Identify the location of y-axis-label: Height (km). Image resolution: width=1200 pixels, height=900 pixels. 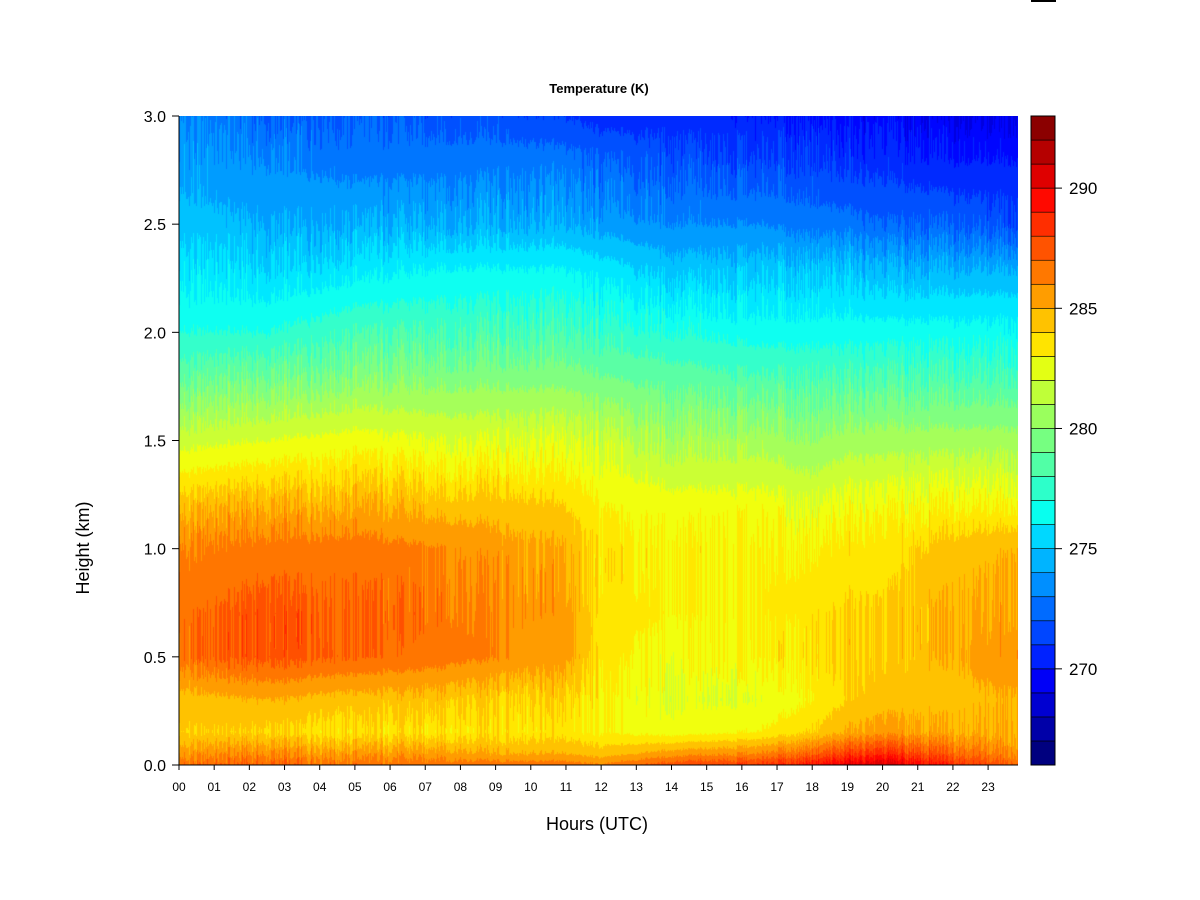
(83, 547).